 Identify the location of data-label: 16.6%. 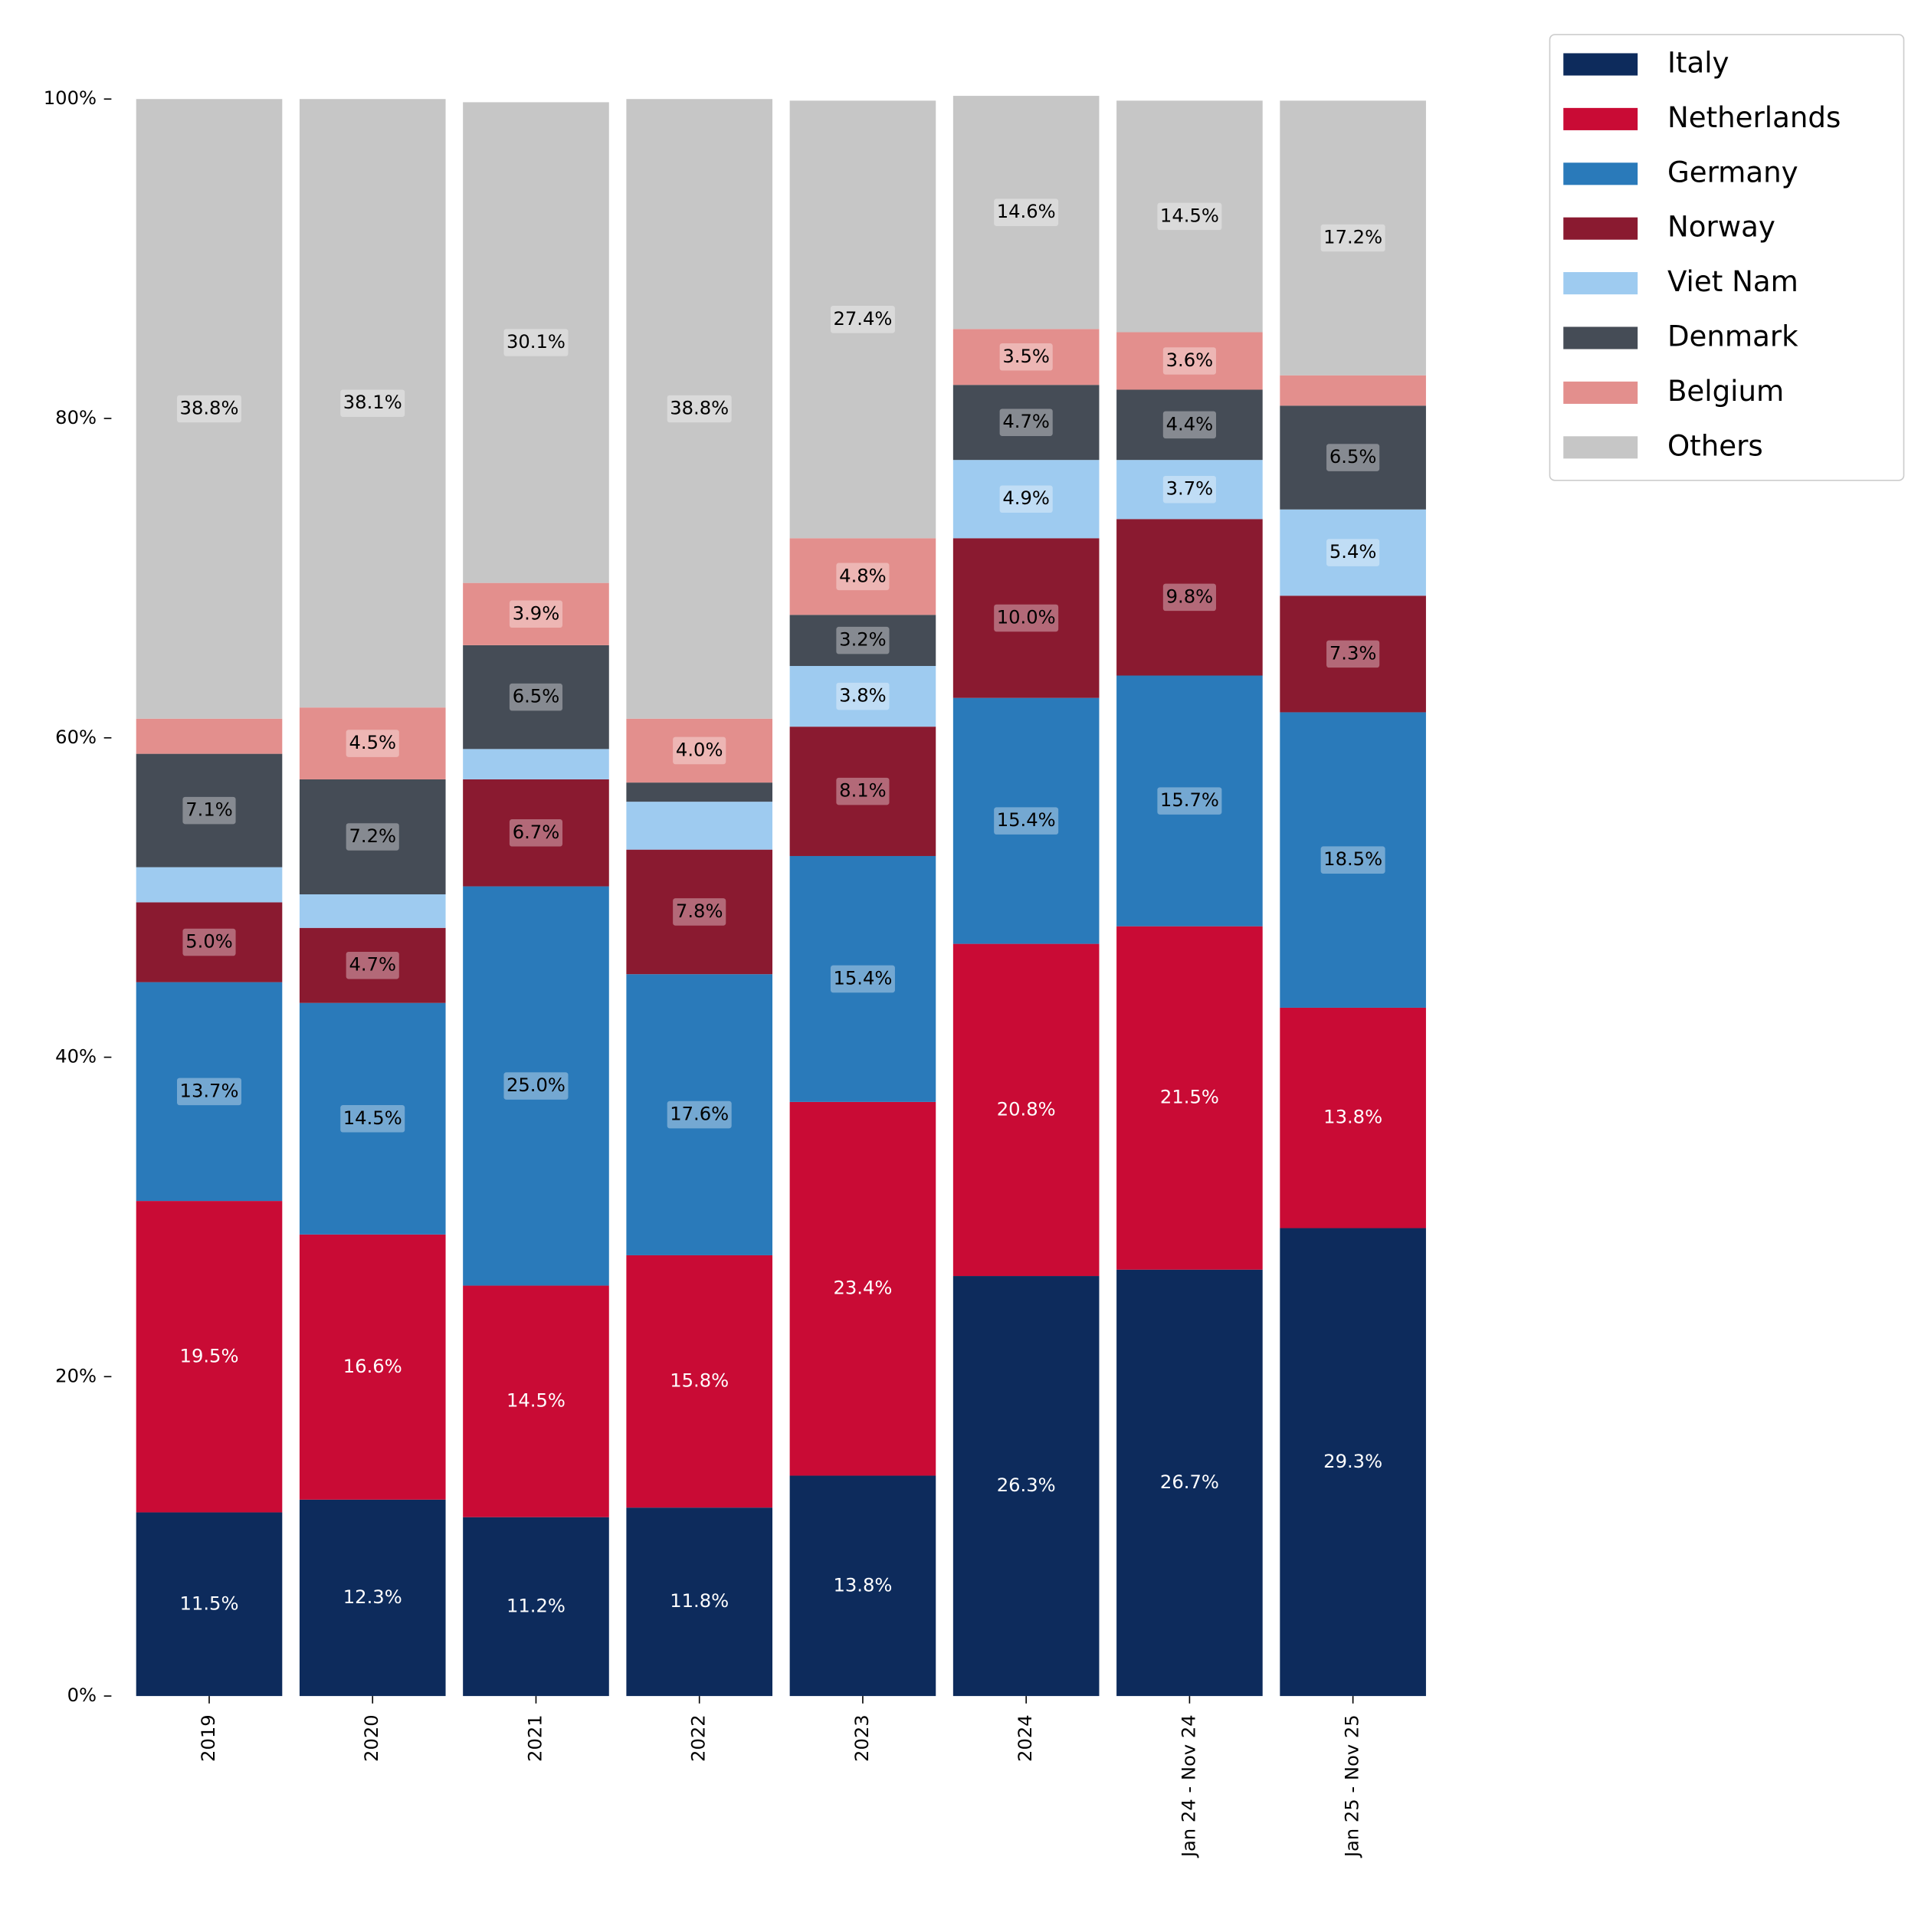
(372, 1366).